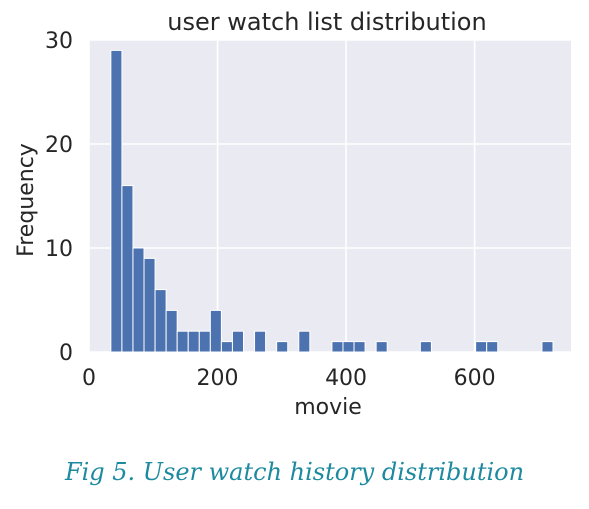  What do you see at coordinates (475, 378) in the screenshot?
I see `x-tick-label: 600` at bounding box center [475, 378].